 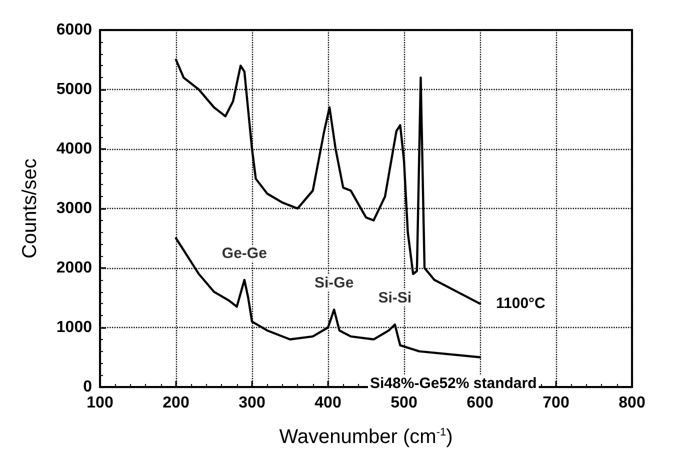 I want to click on y-tick-label: 0, so click(x=87, y=387).